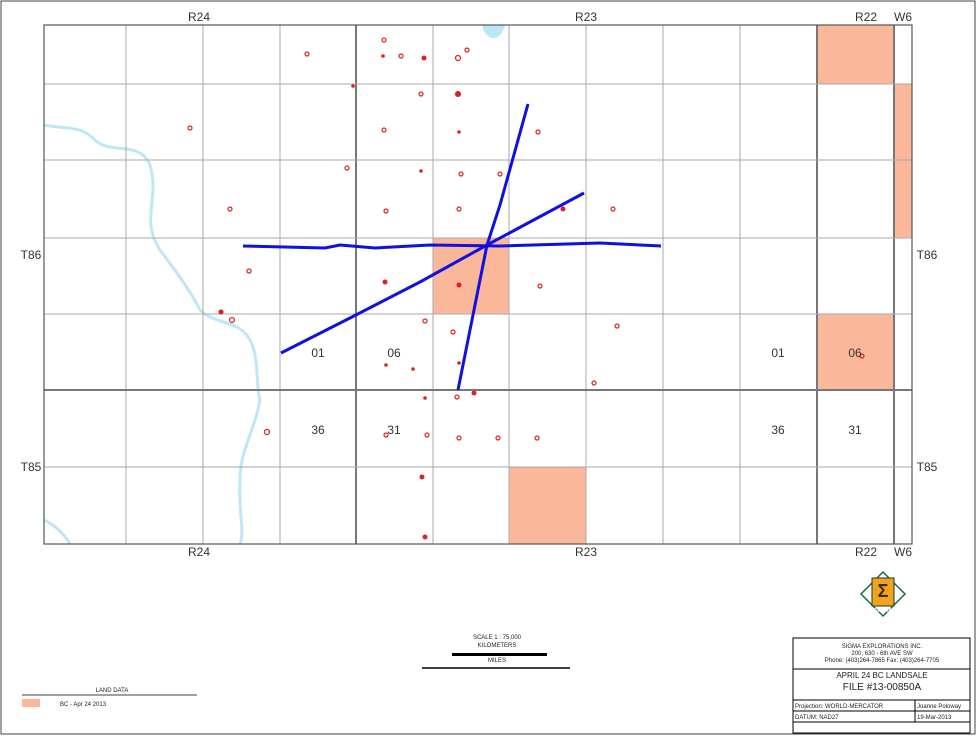 The width and height of the screenshot is (978, 741). I want to click on date: 19-Mar-2013, so click(934, 718).